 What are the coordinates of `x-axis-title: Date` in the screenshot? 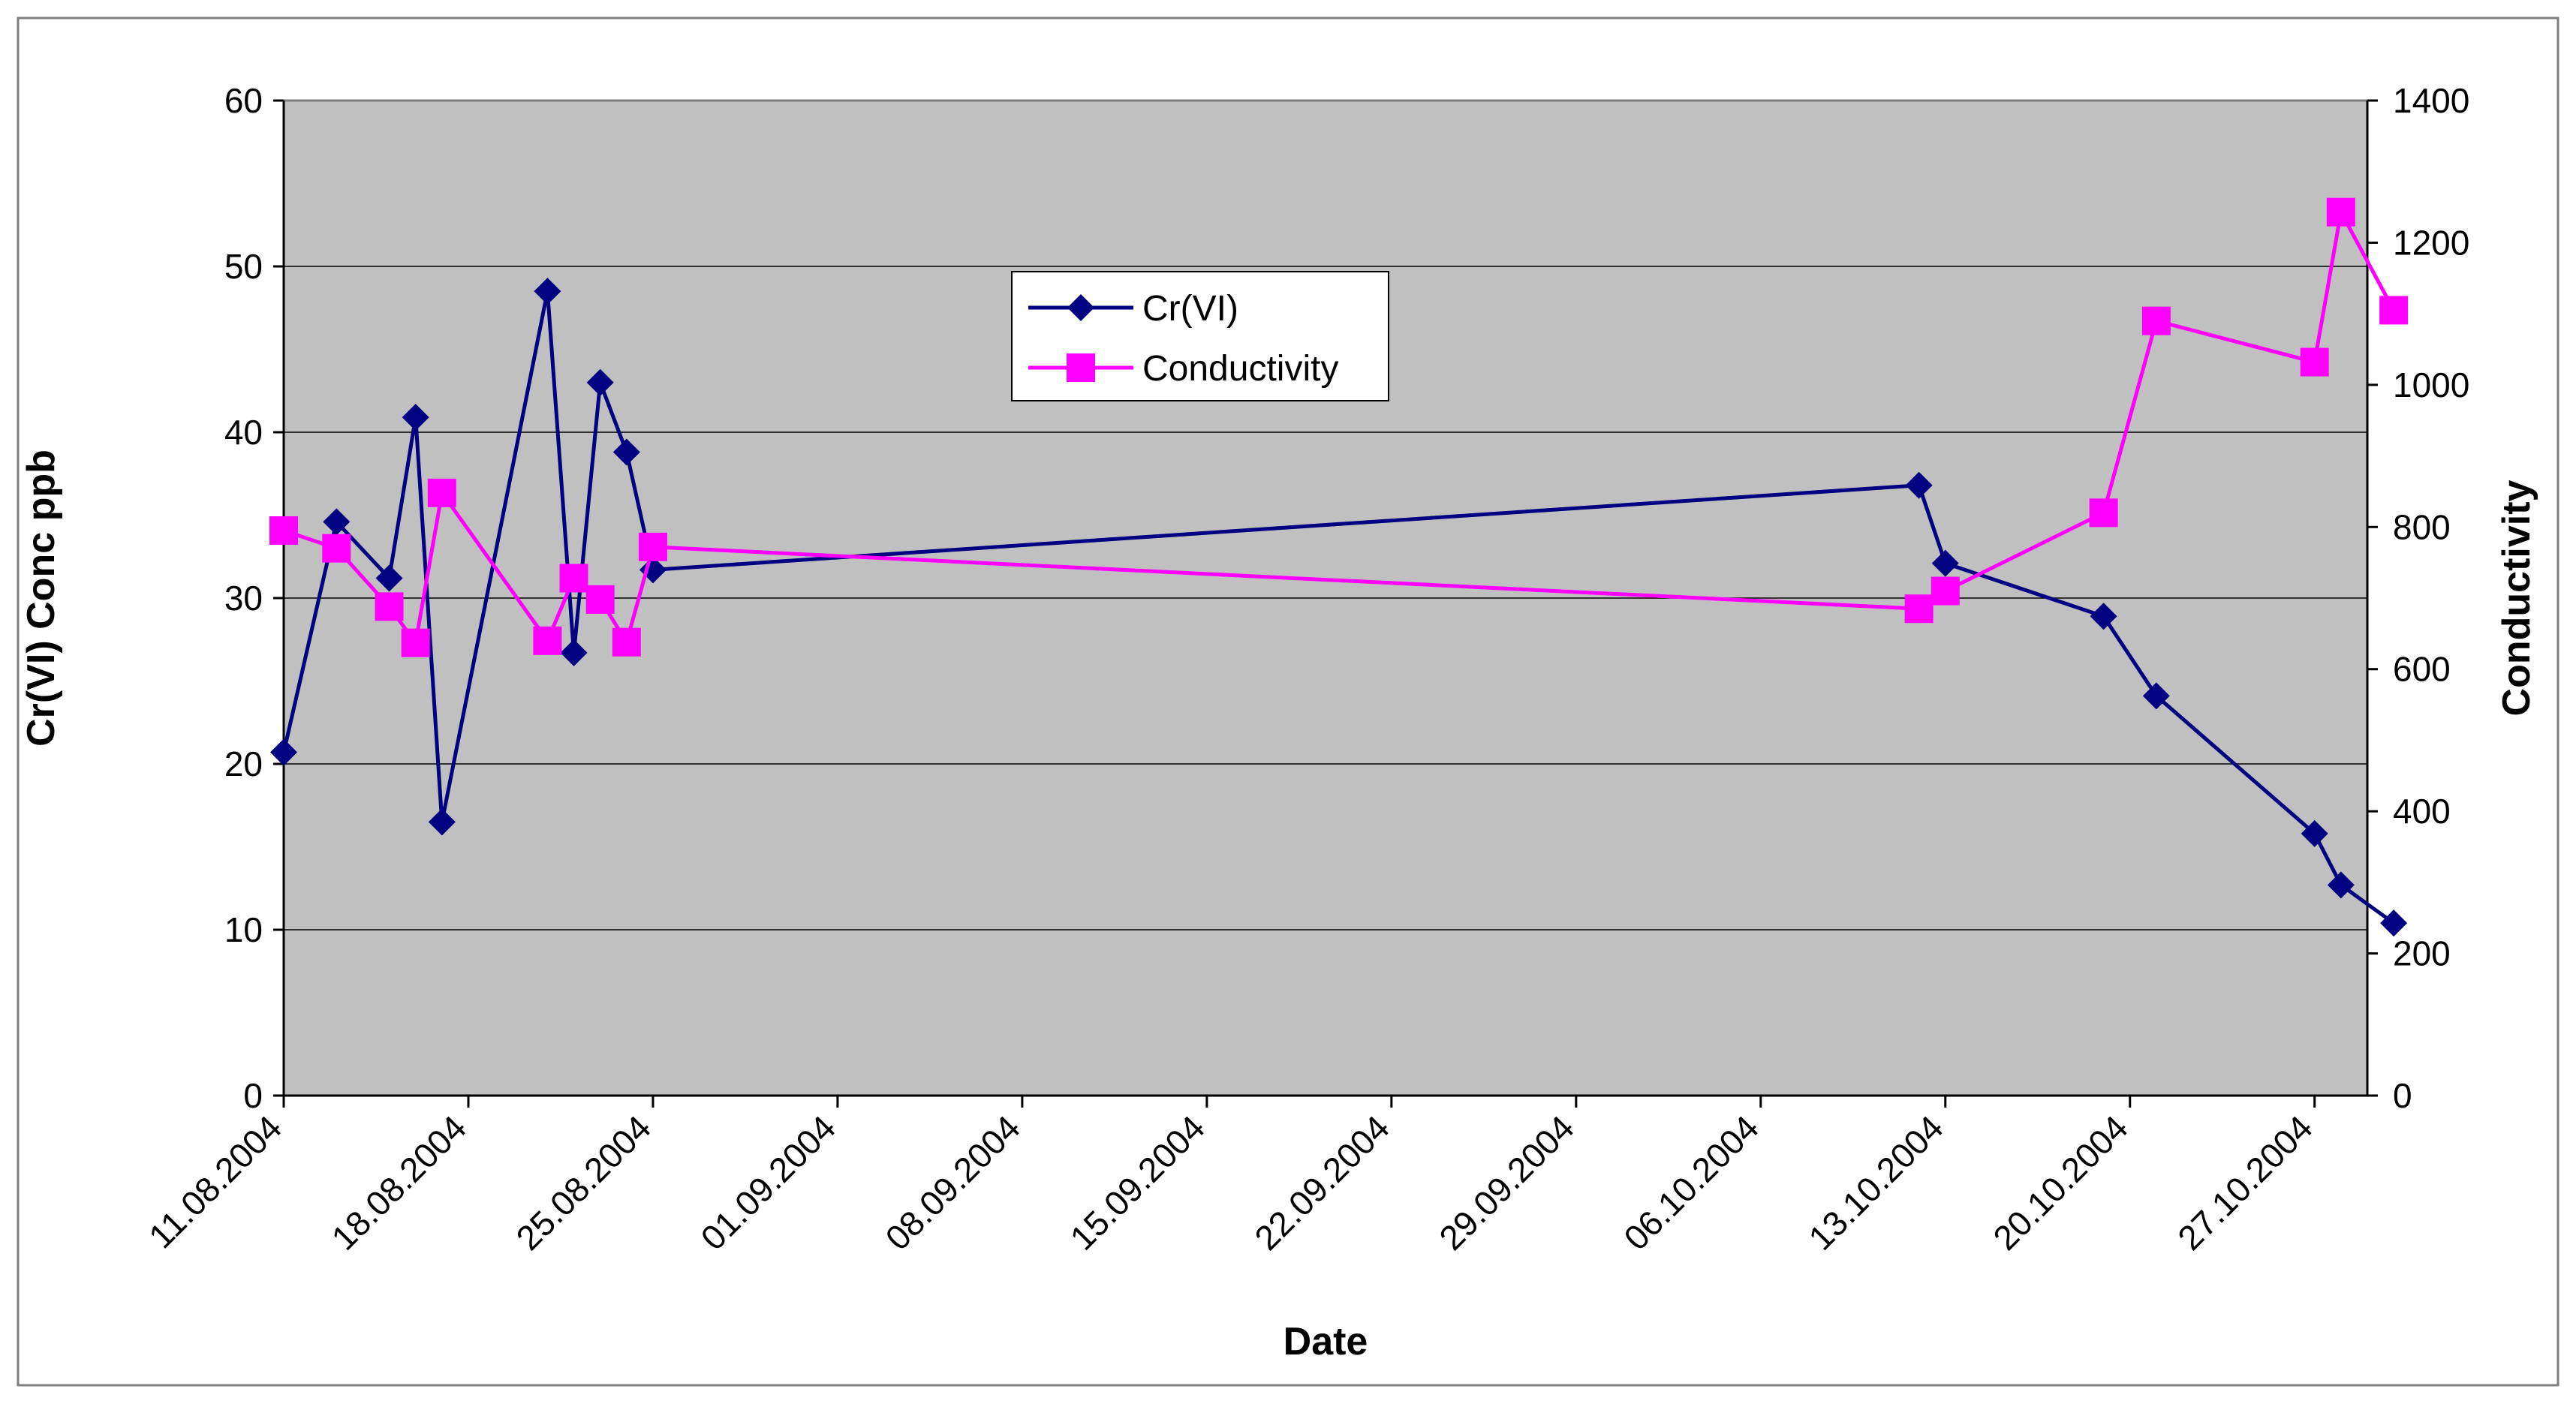 It's located at (1325, 1341).